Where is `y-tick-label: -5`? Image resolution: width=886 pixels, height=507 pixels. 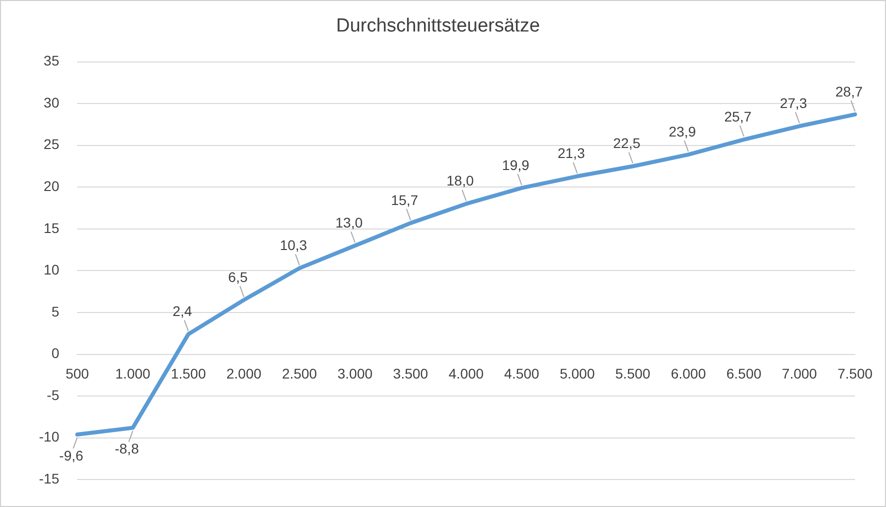
y-tick-label: -5 is located at coordinates (53, 394).